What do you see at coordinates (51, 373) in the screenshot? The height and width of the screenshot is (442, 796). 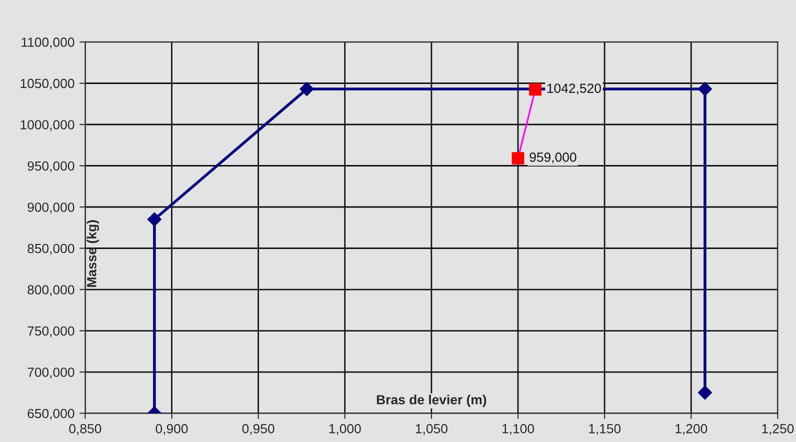 I see `y-tick-label: 700,000` at bounding box center [51, 373].